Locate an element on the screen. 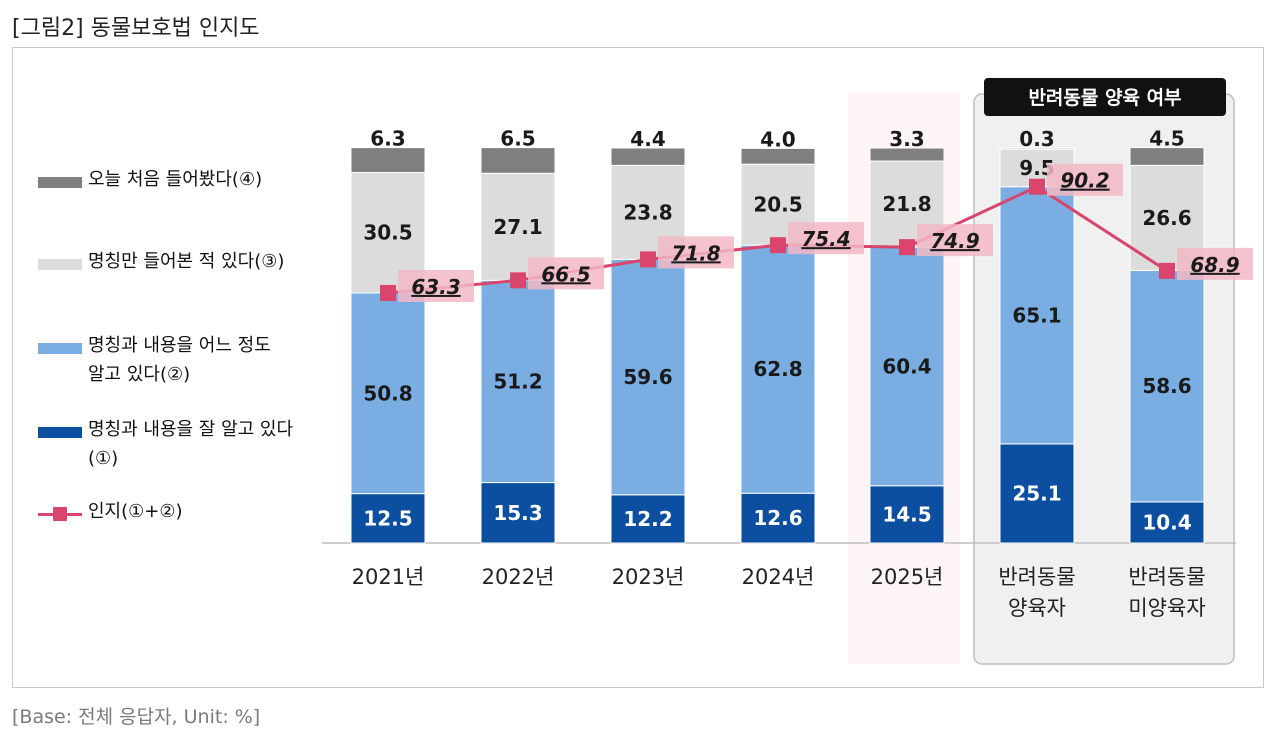 Image resolution: width=1280 pixels, height=739 pixels. bar-value-label-2-7: 58.6 is located at coordinates (1166, 386).